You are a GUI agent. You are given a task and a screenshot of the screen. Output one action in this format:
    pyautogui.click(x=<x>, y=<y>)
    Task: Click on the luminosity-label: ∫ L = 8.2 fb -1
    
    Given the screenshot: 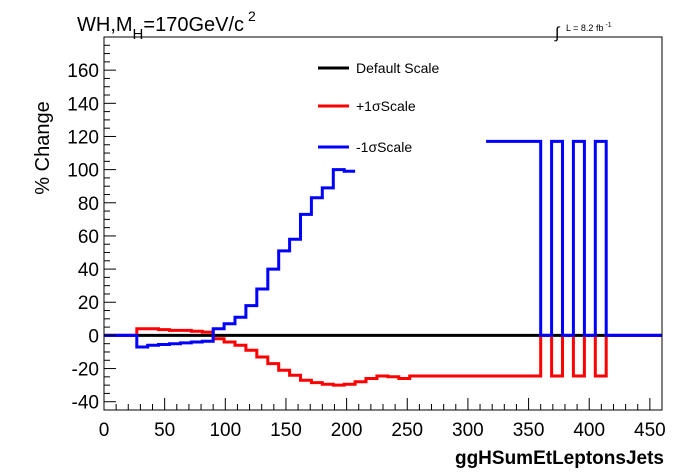 What is the action you would take?
    pyautogui.click(x=583, y=32)
    